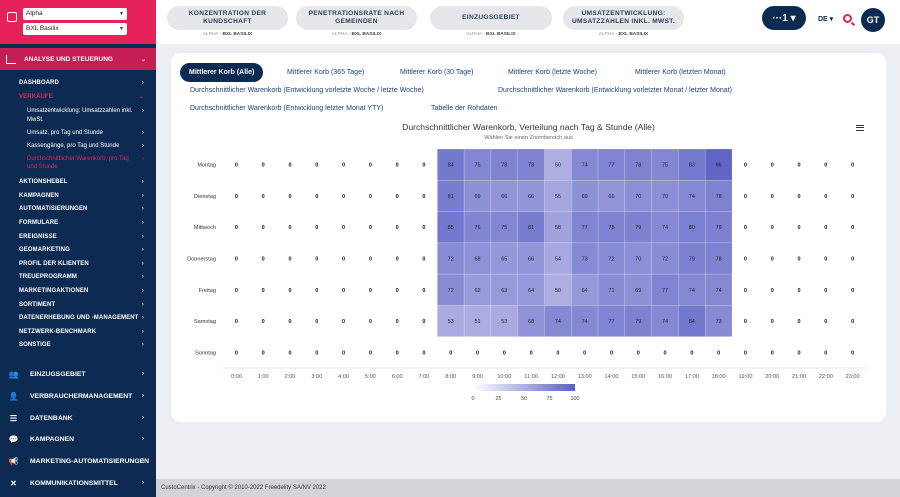 This screenshot has height=497, width=900. I want to click on sidebar-main-verbrauchermanagement: 👤 VERBRAUCHERMANAGEMENT ›, so click(76, 396).